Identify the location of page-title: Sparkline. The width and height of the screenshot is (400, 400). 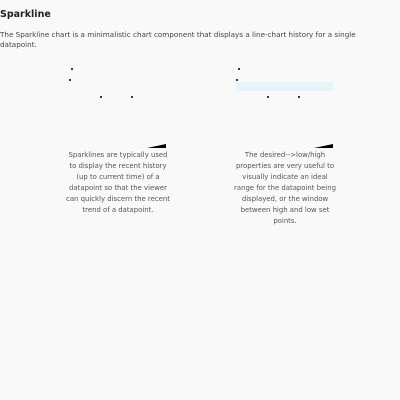
(25, 14).